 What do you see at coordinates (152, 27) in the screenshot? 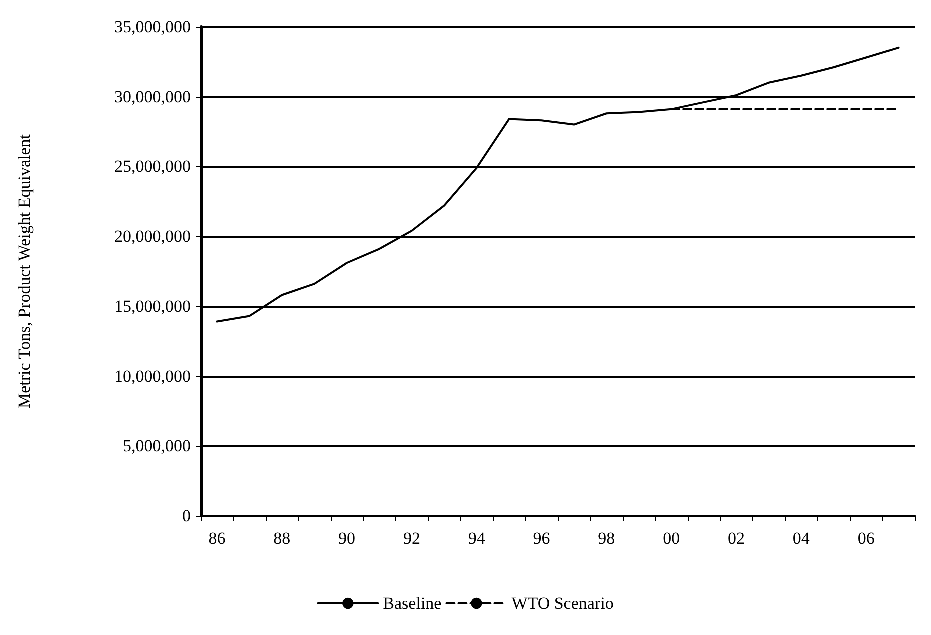
I see `y-tick-label: 35,000,000` at bounding box center [152, 27].